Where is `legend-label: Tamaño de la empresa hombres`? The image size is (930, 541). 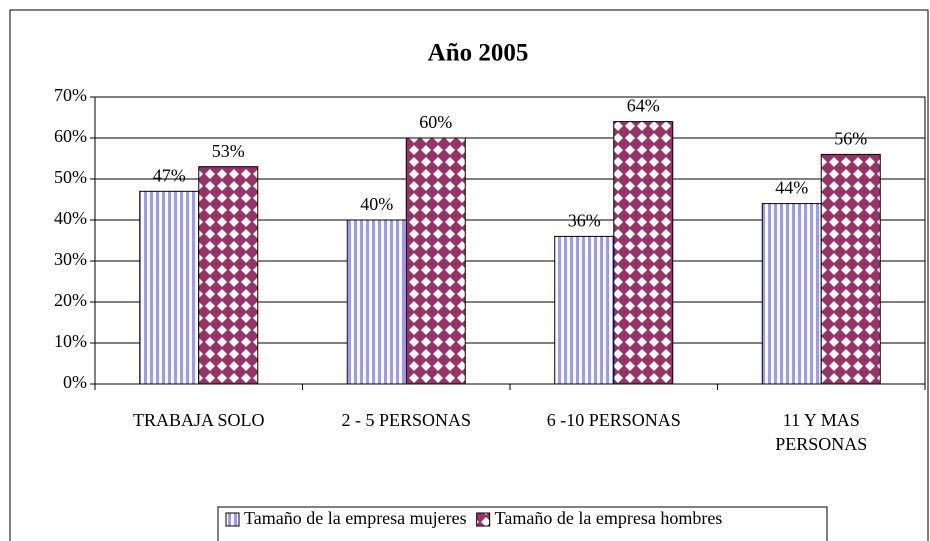
legend-label: Tamaño de la empresa hombres is located at coordinates (609, 518).